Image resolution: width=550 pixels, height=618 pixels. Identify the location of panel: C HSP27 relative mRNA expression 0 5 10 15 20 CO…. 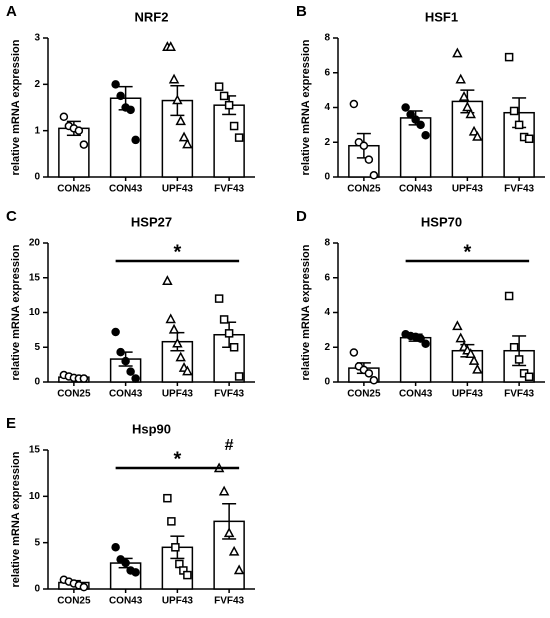
(130, 304).